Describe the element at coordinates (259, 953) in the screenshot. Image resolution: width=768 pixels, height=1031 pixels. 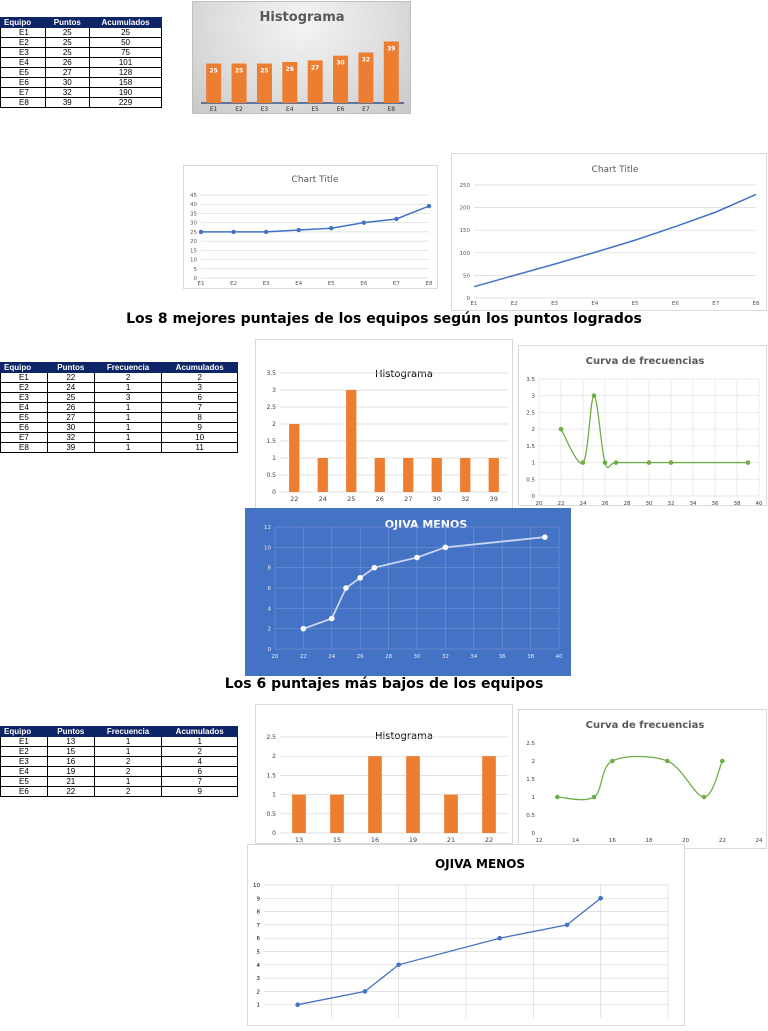
I see `y-tick-label: 5` at that location.